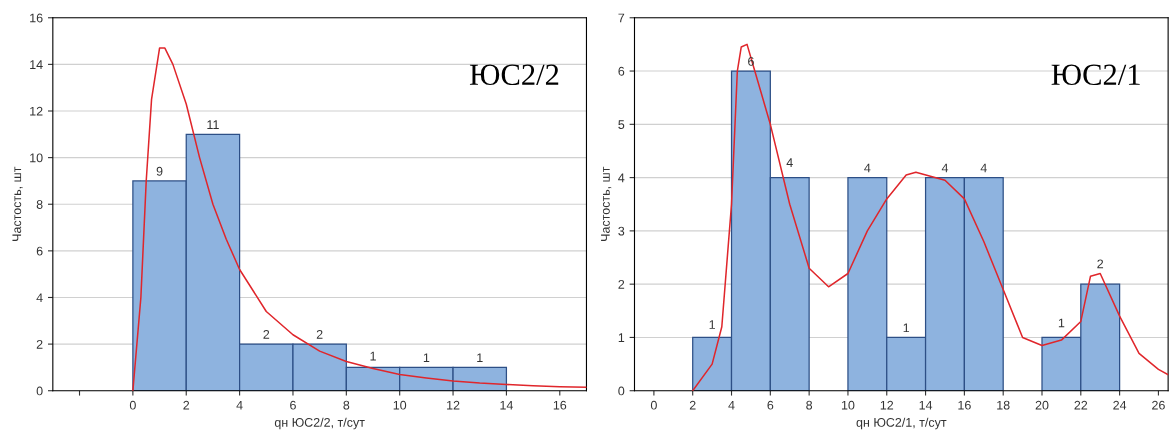  What do you see at coordinates (36, 158) in the screenshot?
I see `y-tick-label: 10` at bounding box center [36, 158].